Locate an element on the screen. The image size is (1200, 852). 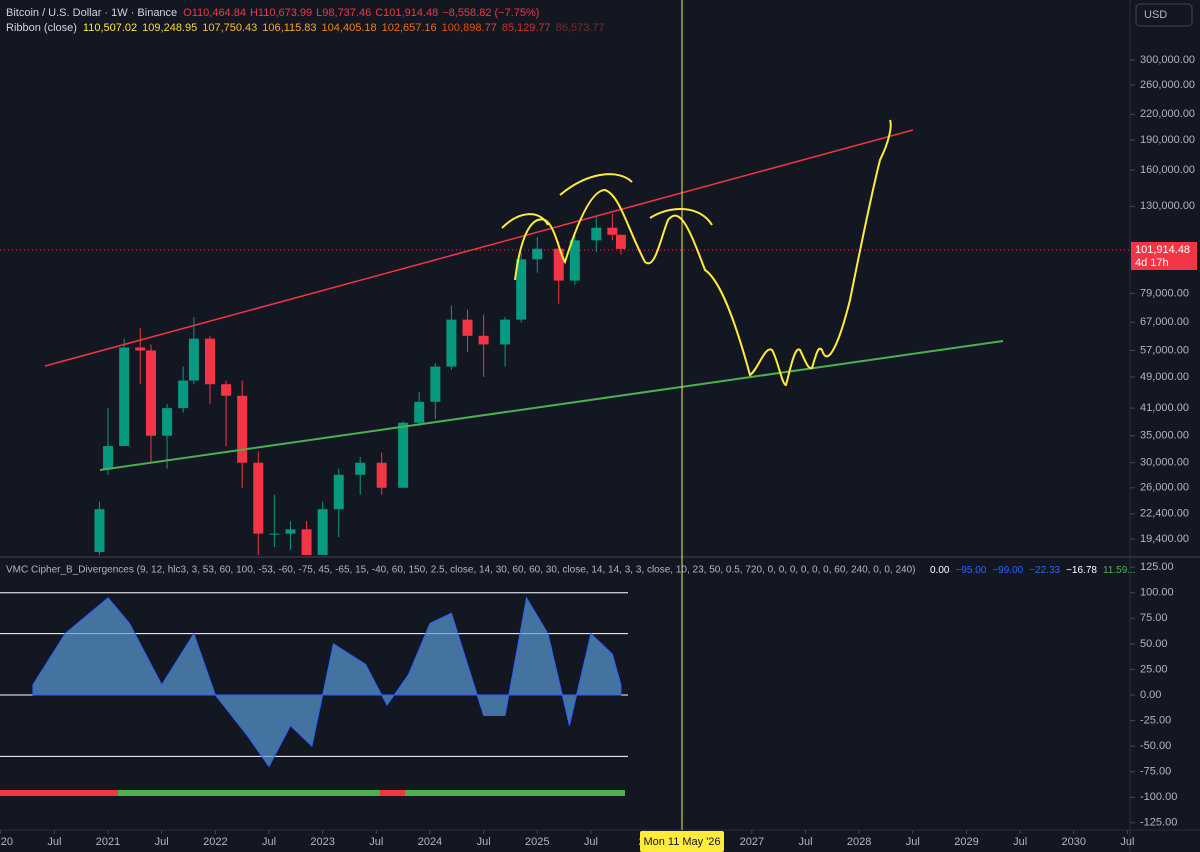
y-tick-label: 25.00 is located at coordinates (1154, 669).